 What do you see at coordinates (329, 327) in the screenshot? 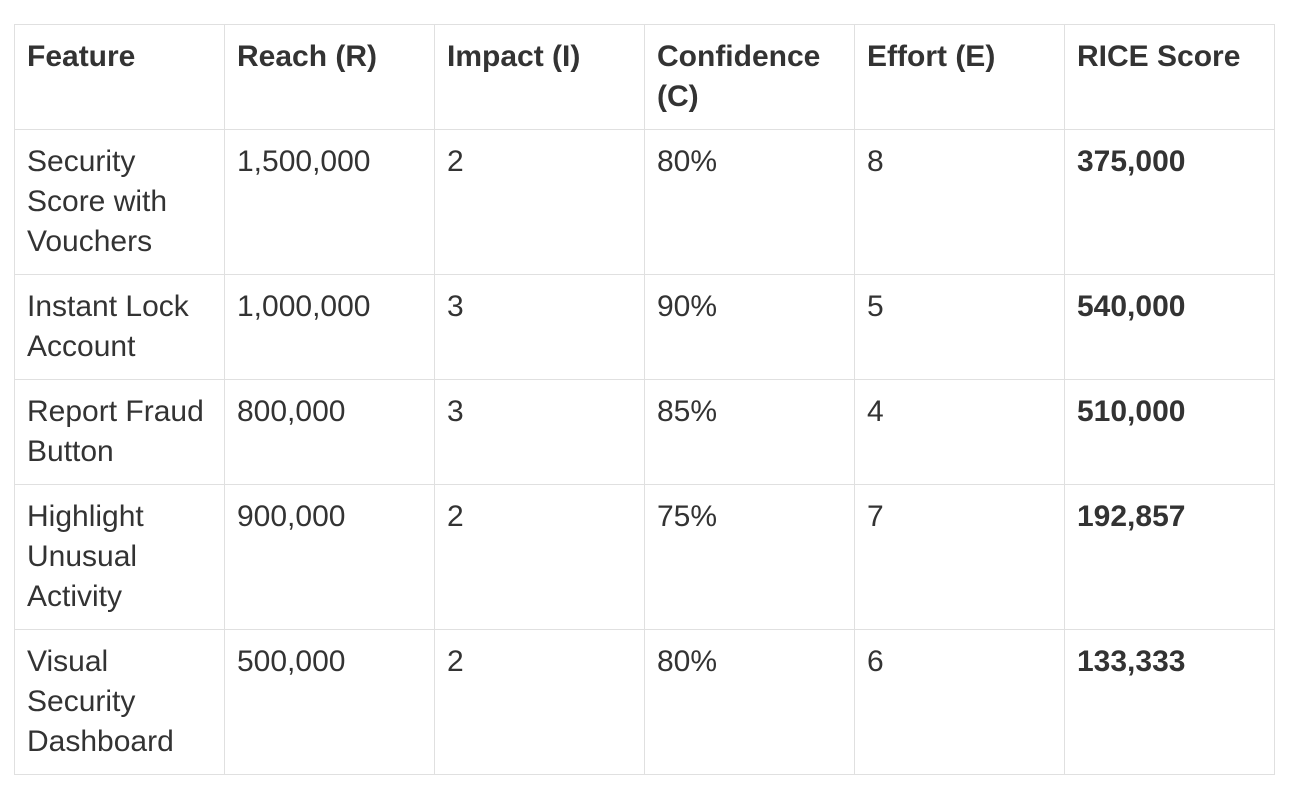
I see `cell-reach: 1,000,000` at bounding box center [329, 327].